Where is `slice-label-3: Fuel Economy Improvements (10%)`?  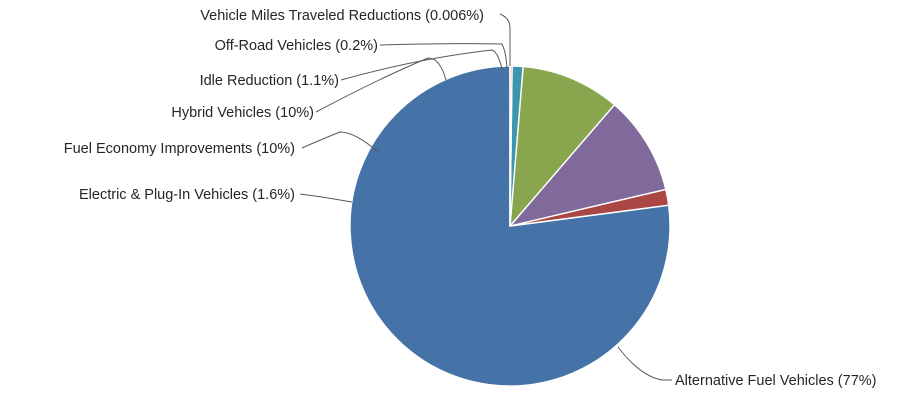 slice-label-3: Fuel Economy Improvements (10%) is located at coordinates (179, 149).